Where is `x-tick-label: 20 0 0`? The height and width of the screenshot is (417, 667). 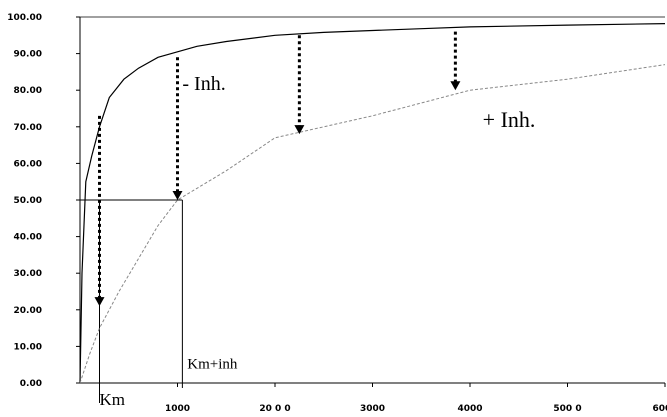
x-tick-label: 20 0 0 is located at coordinates (274, 409).